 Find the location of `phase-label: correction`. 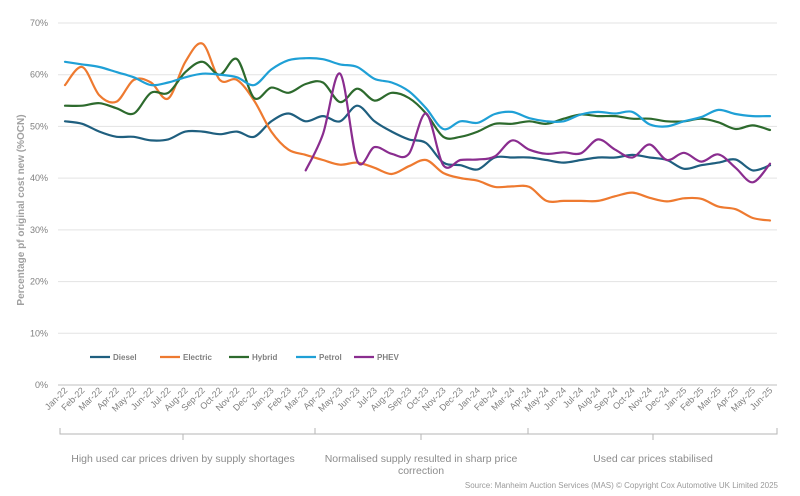

phase-label: correction is located at coordinates (421, 471).